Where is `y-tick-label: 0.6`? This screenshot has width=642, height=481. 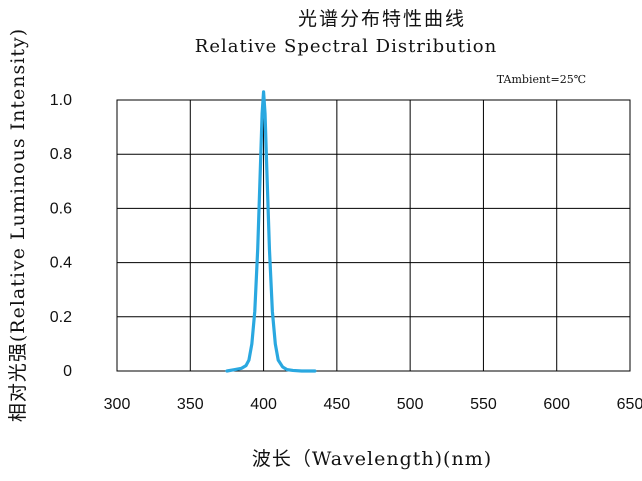
y-tick-label: 0.6 is located at coordinates (61, 208).